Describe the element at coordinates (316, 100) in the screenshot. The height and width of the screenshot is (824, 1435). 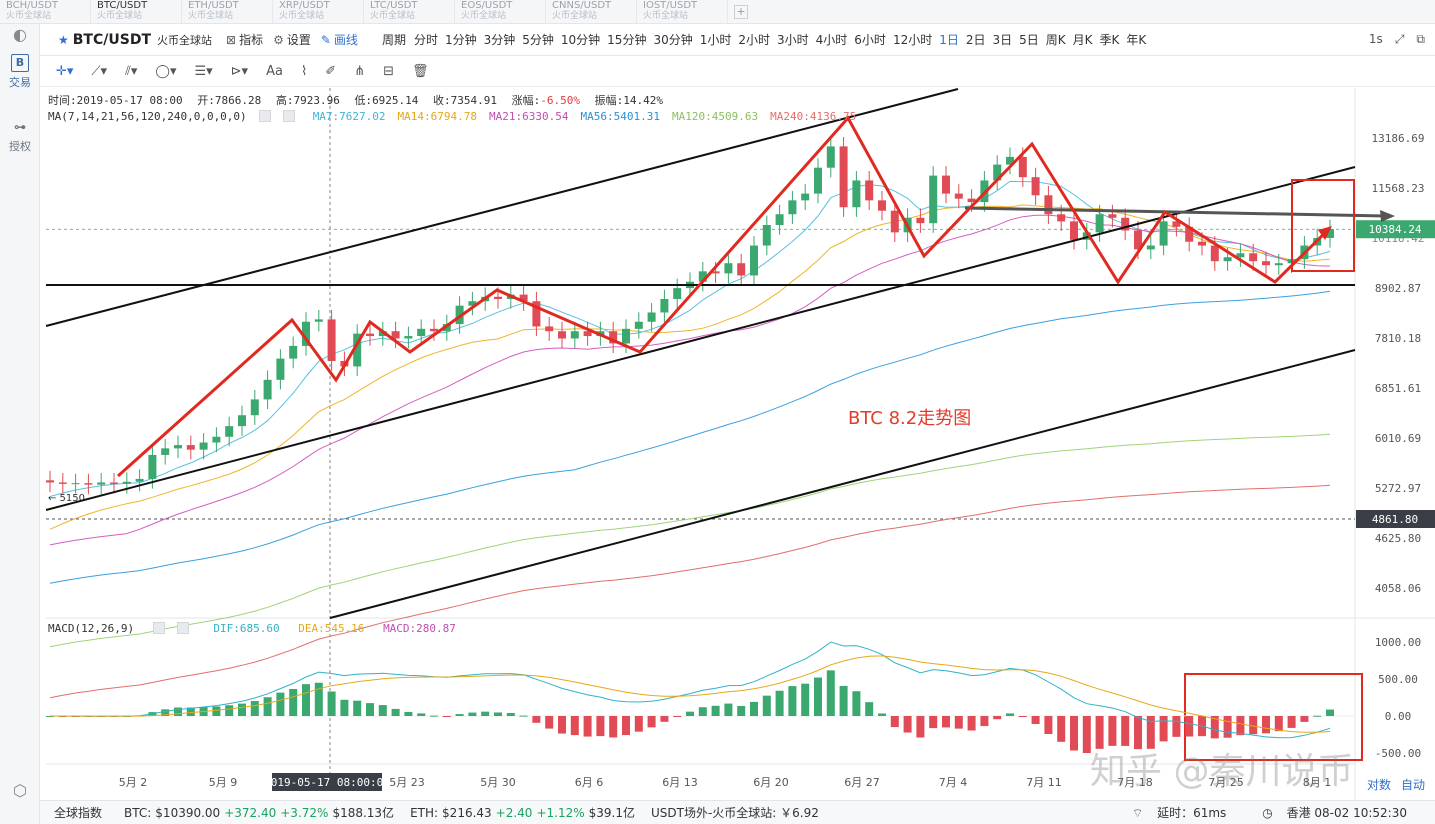
I see `info-high: 7923.96` at that location.